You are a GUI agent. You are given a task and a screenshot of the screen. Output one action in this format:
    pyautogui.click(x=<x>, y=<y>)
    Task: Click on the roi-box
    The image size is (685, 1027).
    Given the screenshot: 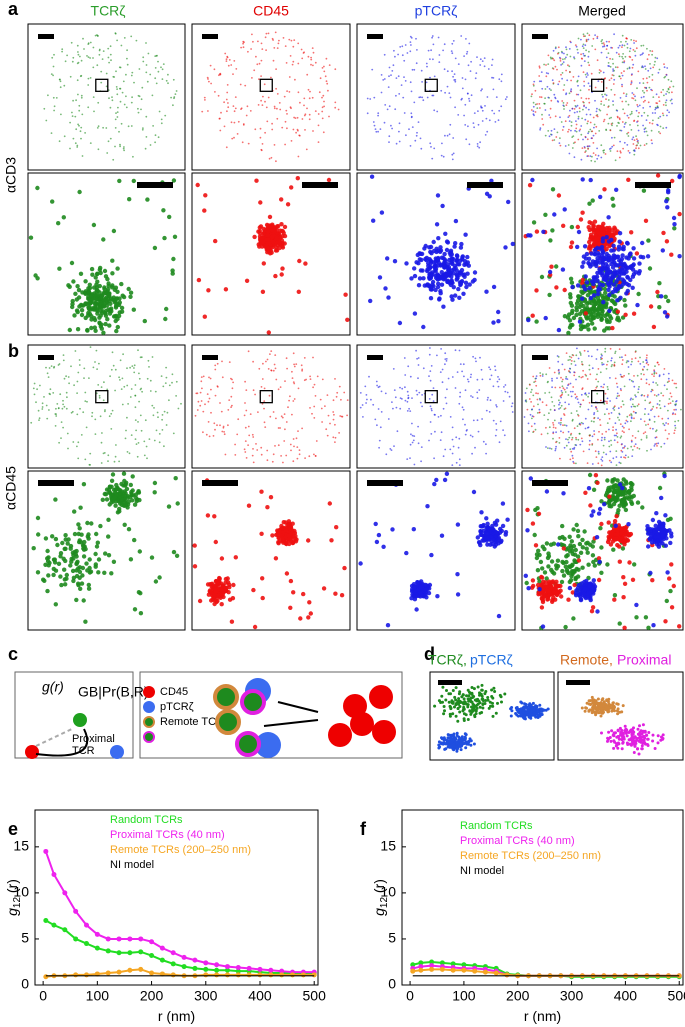 What is the action you would take?
    pyautogui.click(x=431, y=397)
    